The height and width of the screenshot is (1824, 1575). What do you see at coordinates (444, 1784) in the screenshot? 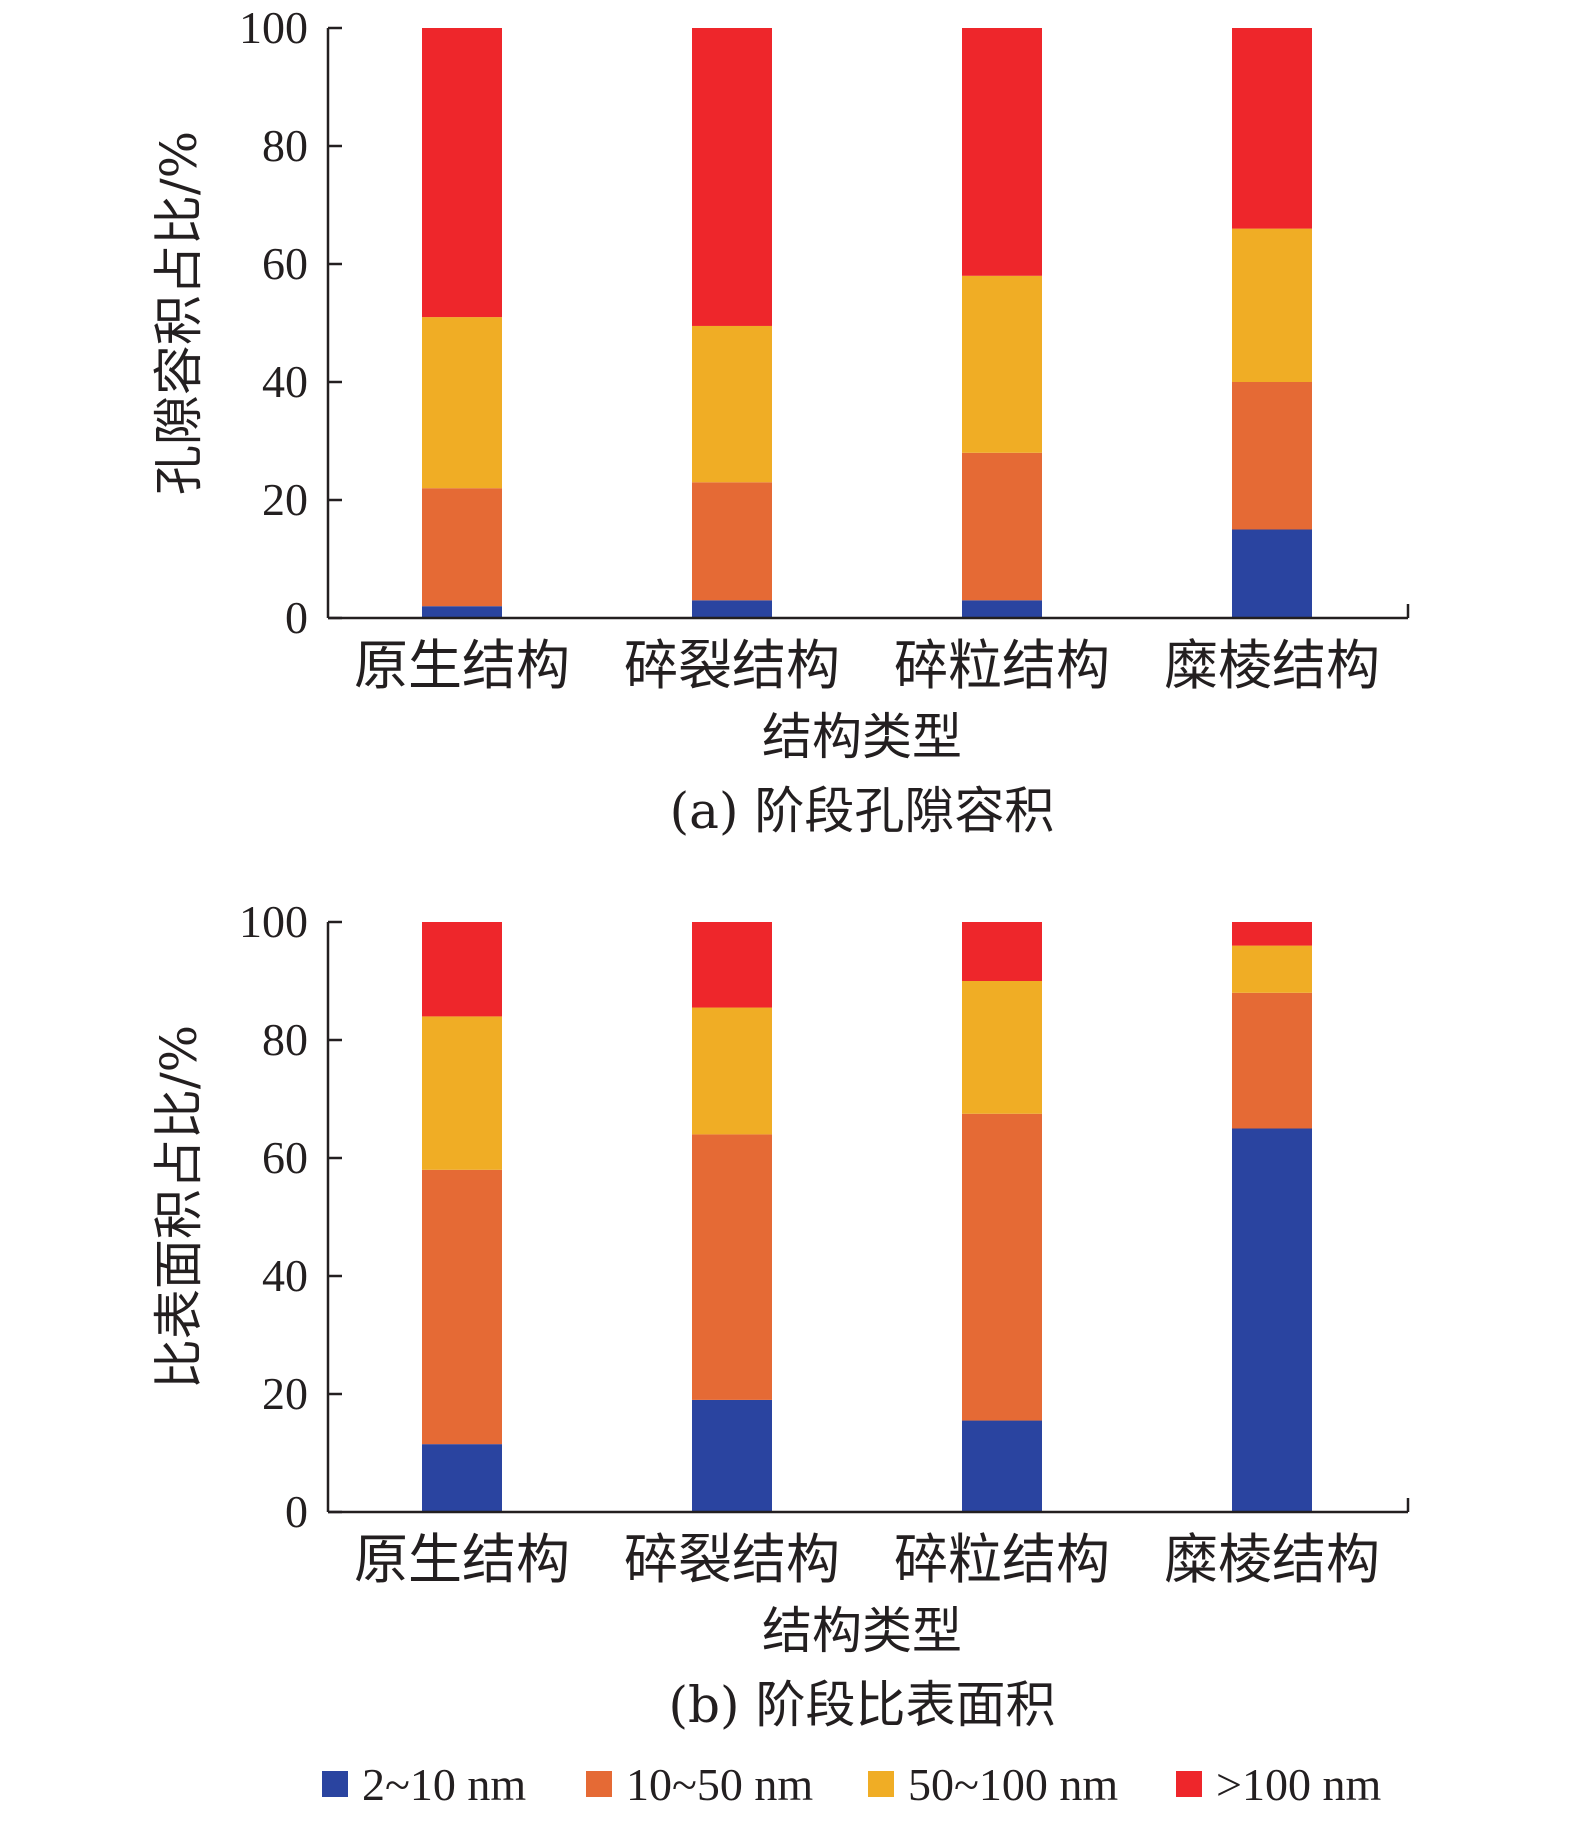
I see `legend-label: 2~10 nm` at bounding box center [444, 1784].